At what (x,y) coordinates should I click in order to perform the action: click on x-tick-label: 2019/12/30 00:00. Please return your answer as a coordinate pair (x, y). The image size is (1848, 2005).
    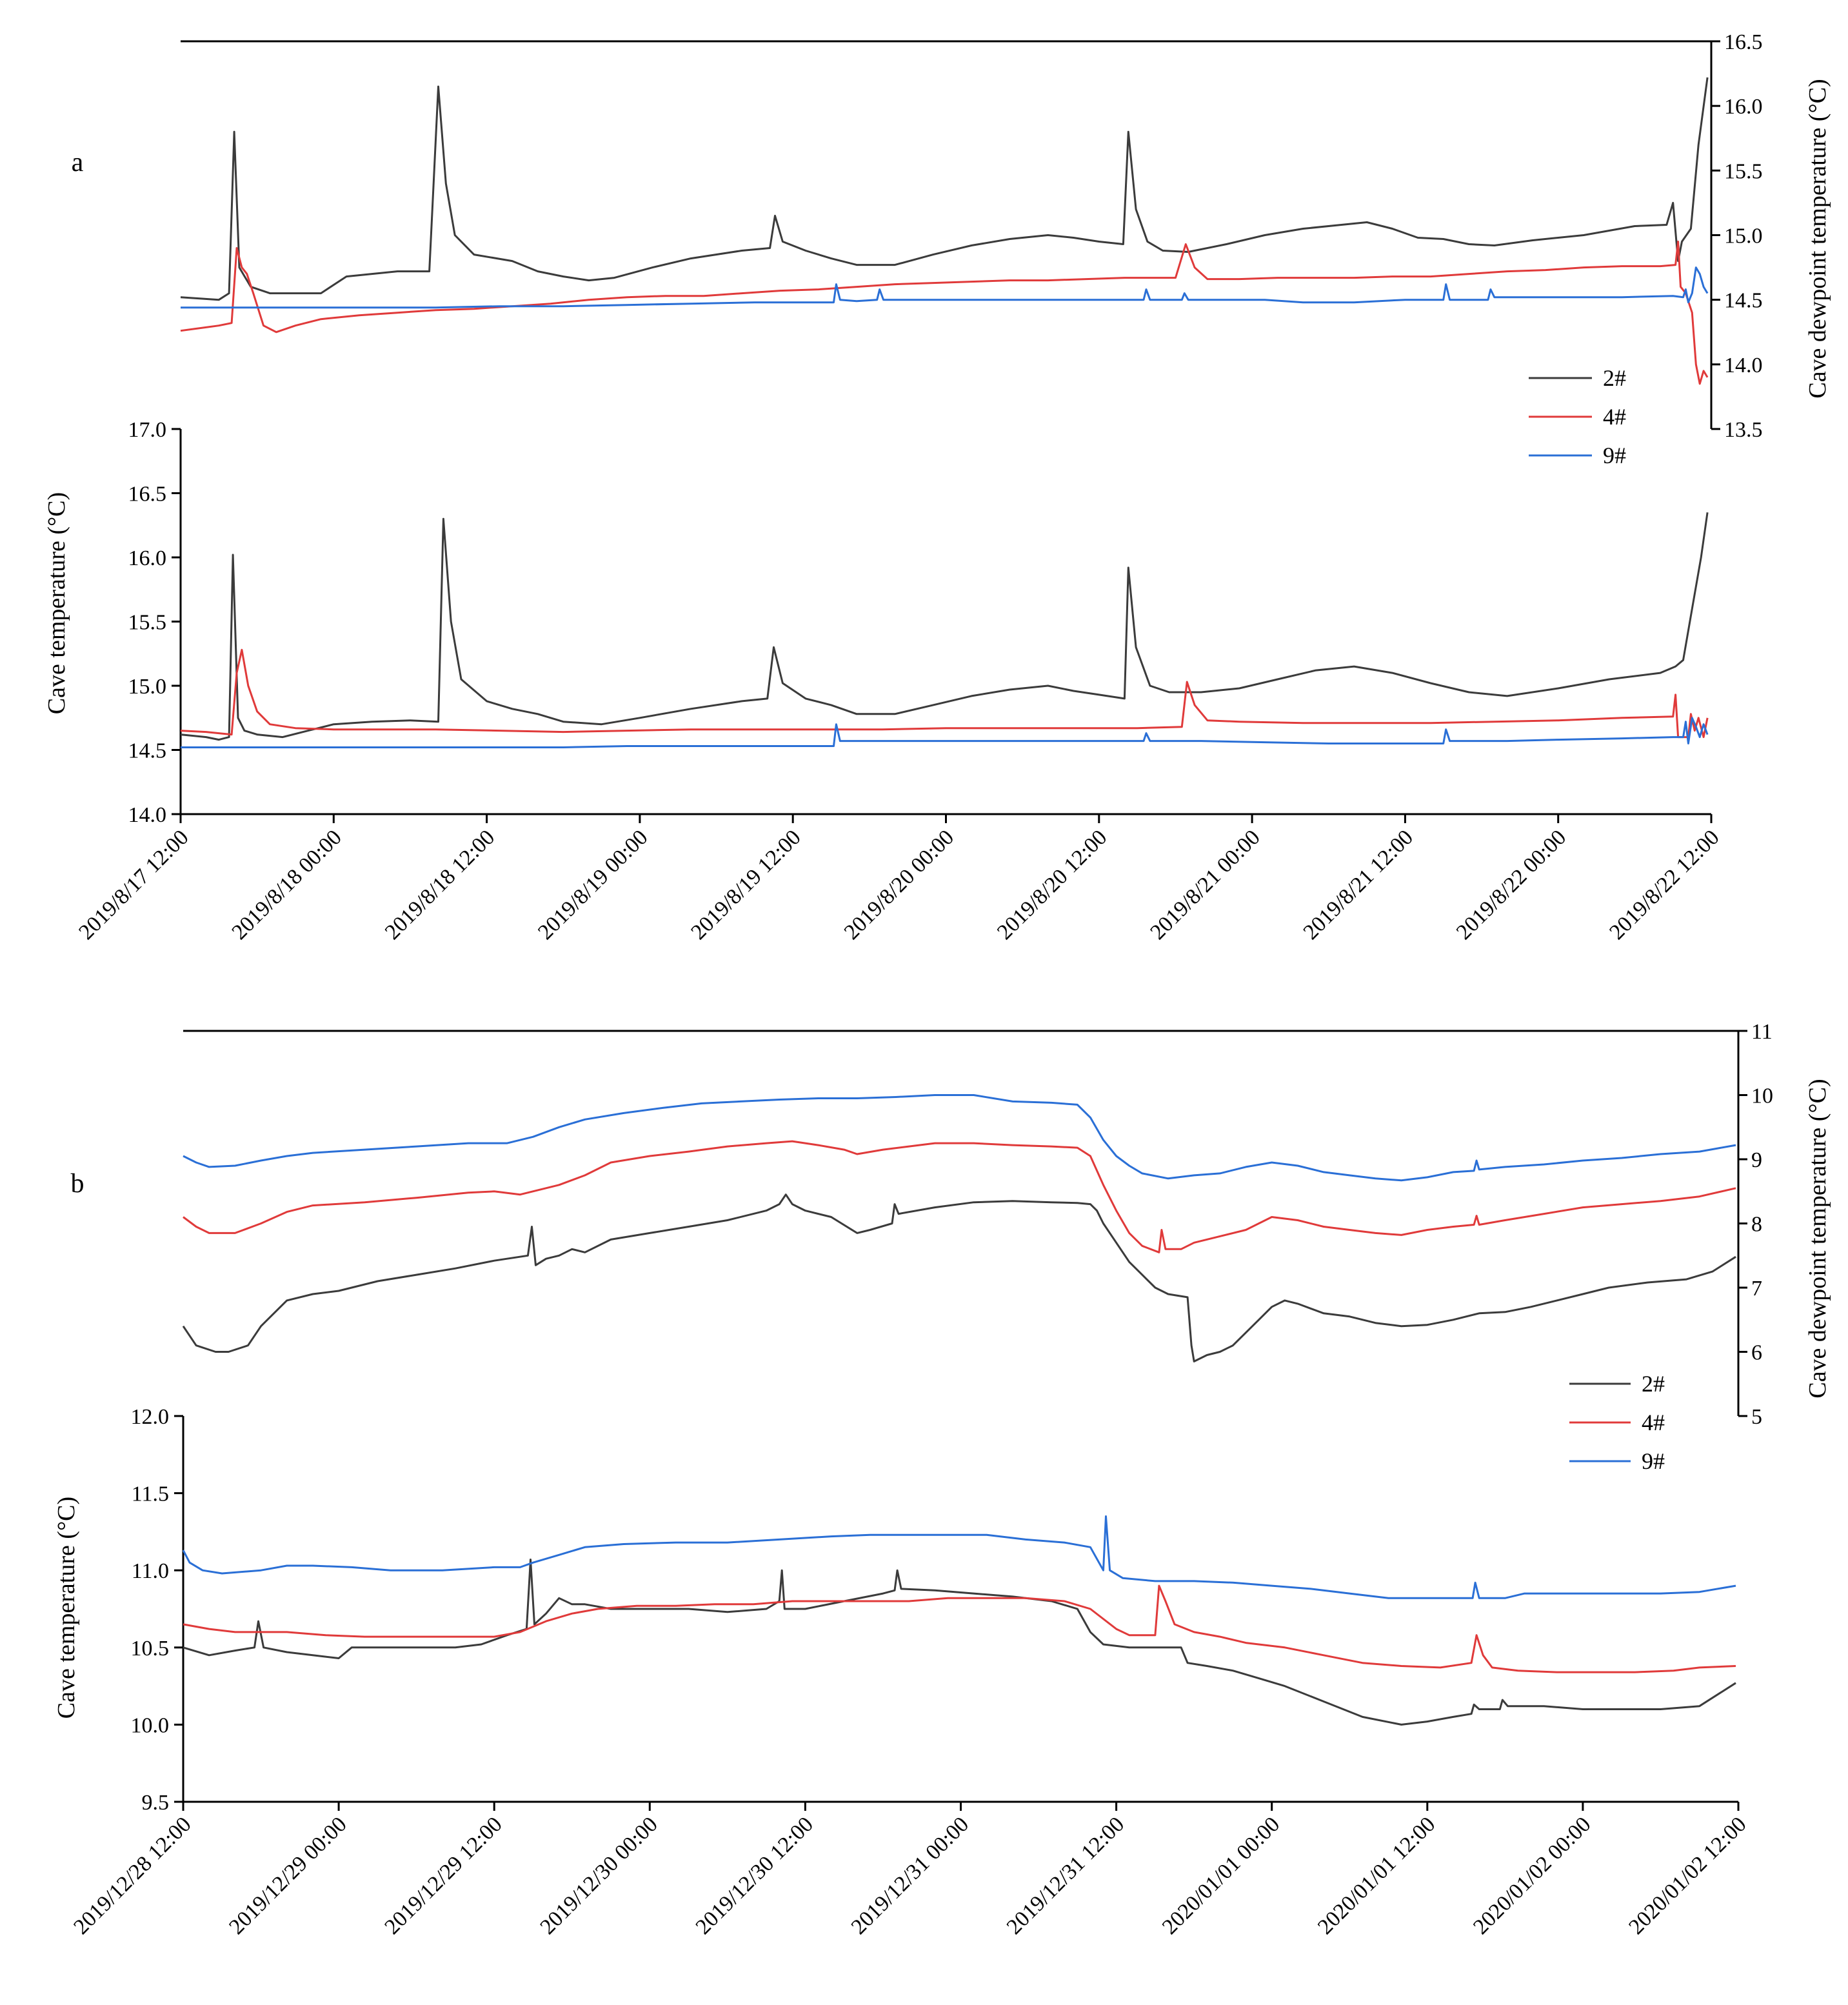
    Looking at the image, I should click on (598, 1876).